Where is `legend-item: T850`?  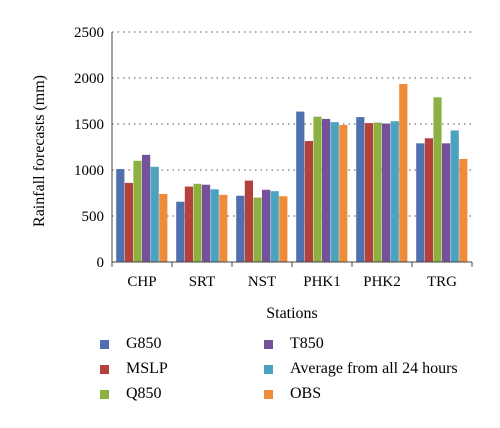
legend-item: T850 is located at coordinates (294, 344).